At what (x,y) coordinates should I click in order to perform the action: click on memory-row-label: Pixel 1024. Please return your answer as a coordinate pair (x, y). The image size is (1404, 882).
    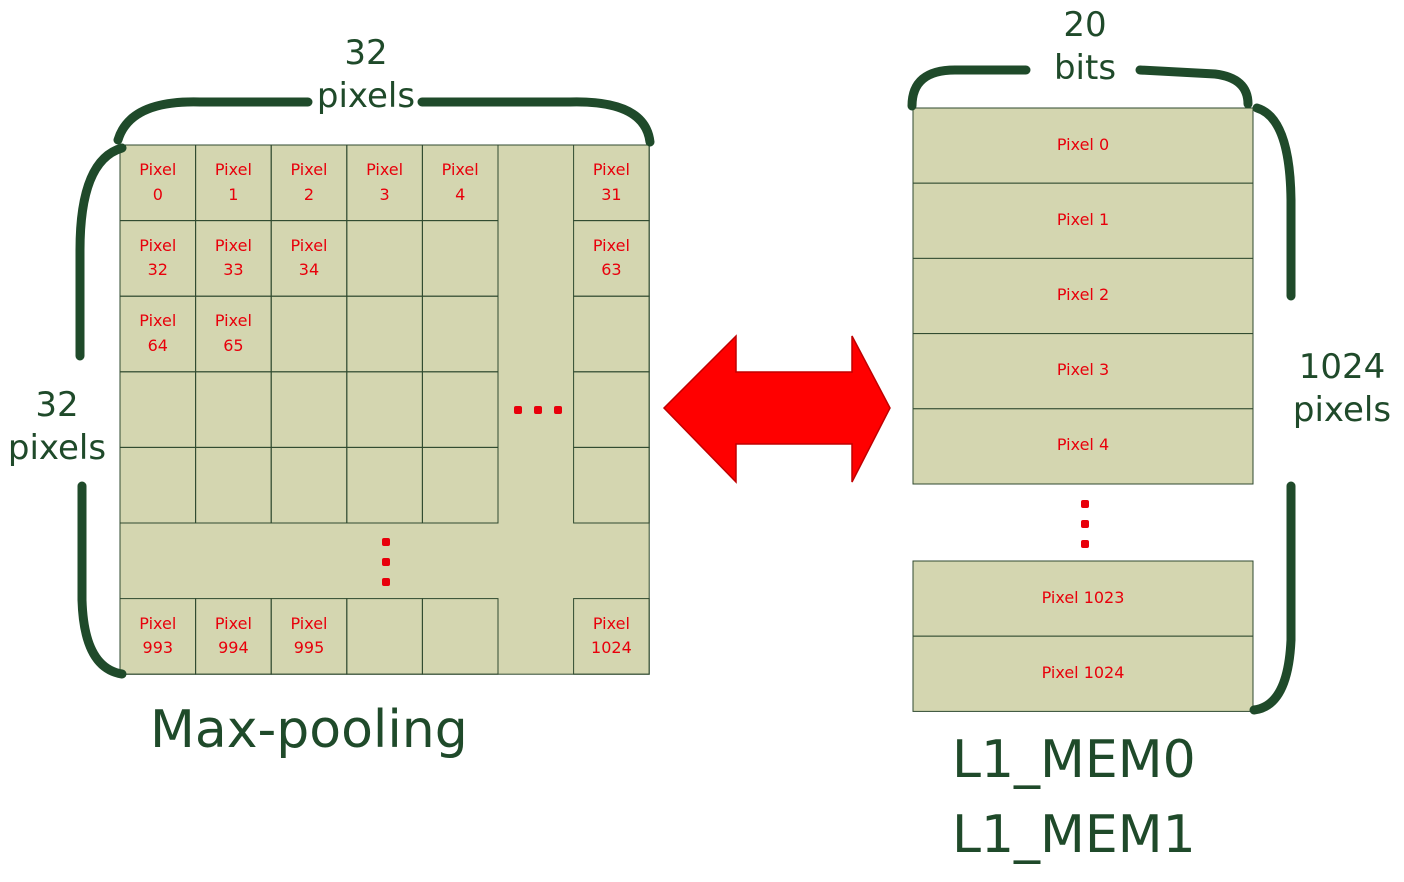
    Looking at the image, I should click on (1083, 672).